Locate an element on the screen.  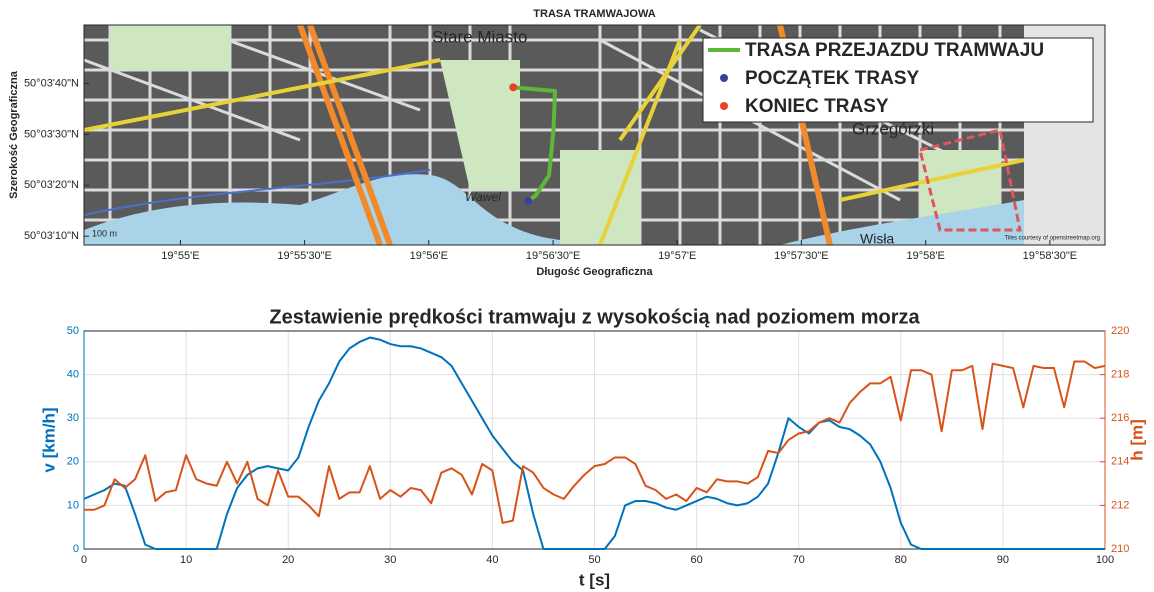
map-label: Grzegórzki is located at coordinates (893, 128).